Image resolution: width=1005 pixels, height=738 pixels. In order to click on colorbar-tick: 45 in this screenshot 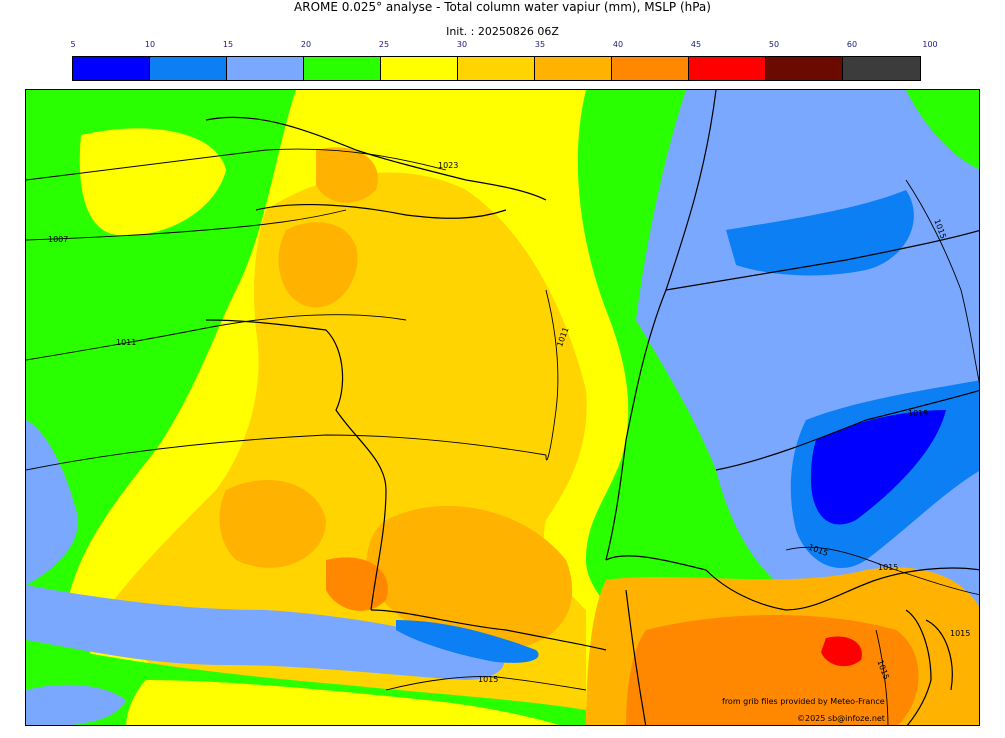, I will do `click(696, 44)`.